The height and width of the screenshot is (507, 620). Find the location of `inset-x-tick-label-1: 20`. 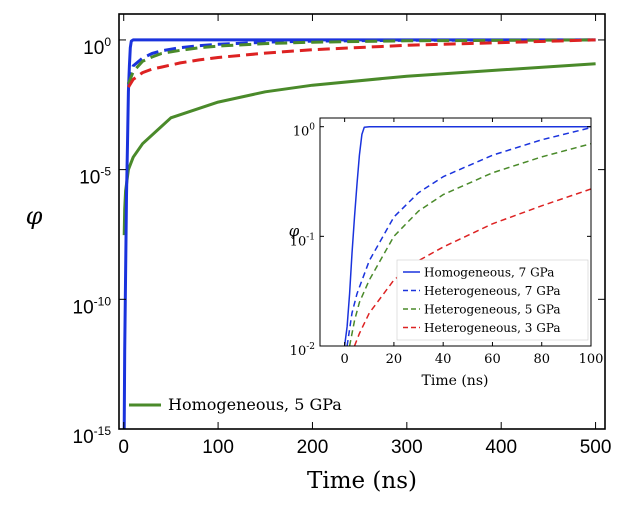

inset-x-tick-label-1: 20 is located at coordinates (394, 359).